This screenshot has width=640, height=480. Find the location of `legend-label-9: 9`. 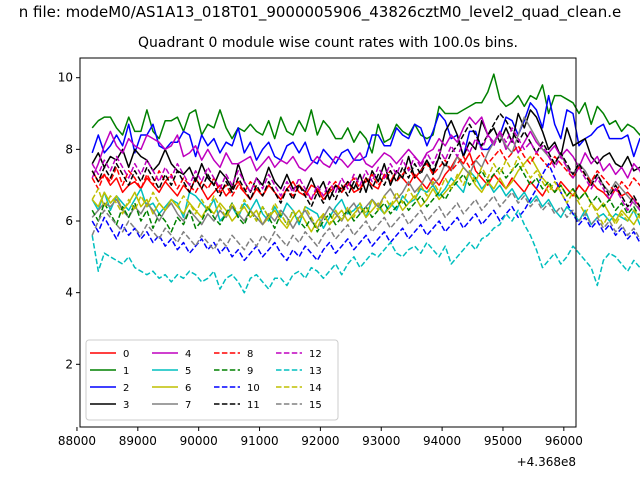

legend-label-9: 9 is located at coordinates (250, 371).